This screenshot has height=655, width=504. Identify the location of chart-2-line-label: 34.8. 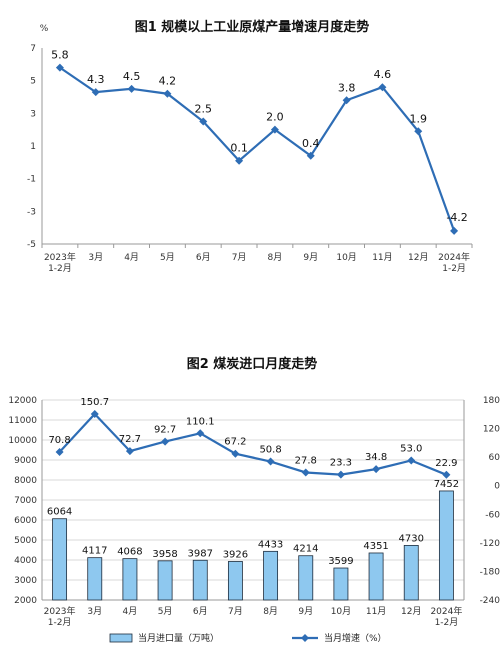
(376, 457).